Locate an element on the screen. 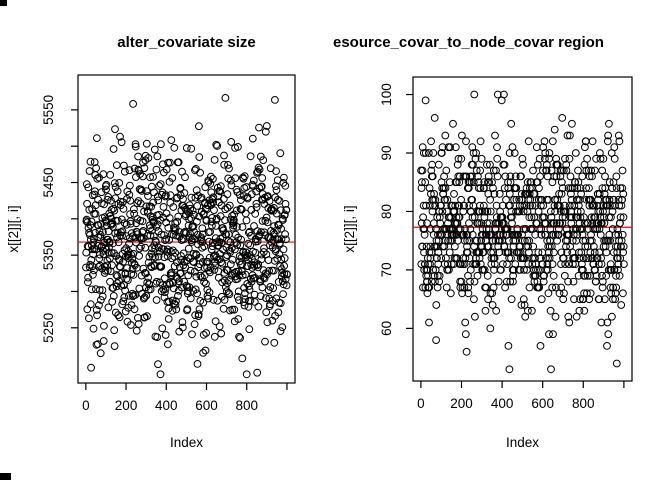 The width and height of the screenshot is (672, 480). plot1-title: alter_covariate size is located at coordinates (186, 42).